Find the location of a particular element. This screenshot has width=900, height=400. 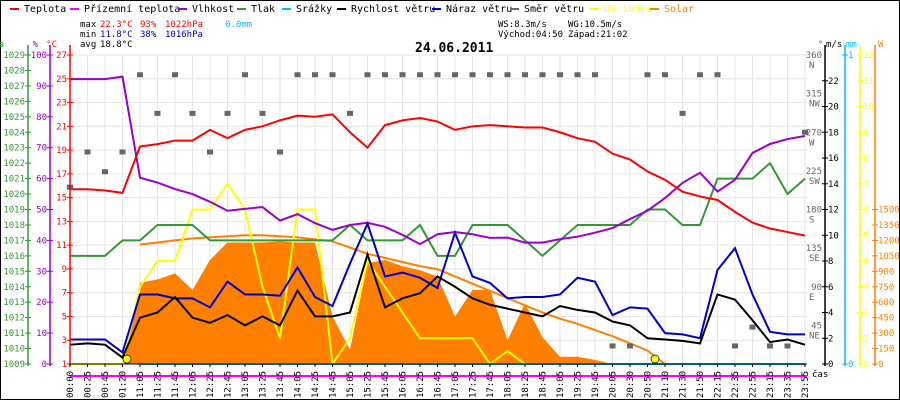

rain-axis-unit: mm is located at coordinates (851, 45).